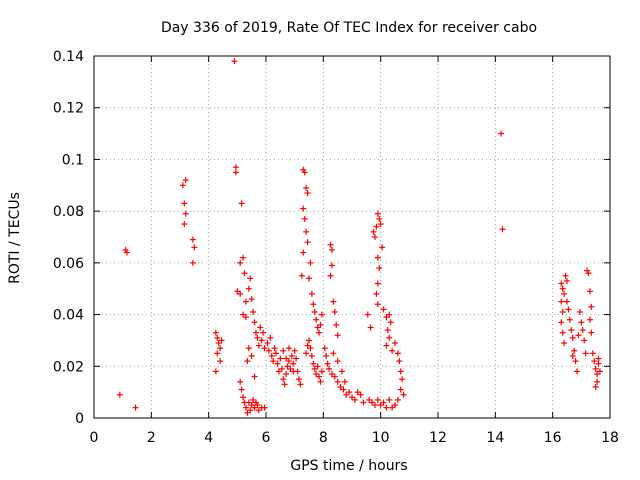  What do you see at coordinates (348, 466) in the screenshot?
I see `x-axis-label: GPS time / hours` at bounding box center [348, 466].